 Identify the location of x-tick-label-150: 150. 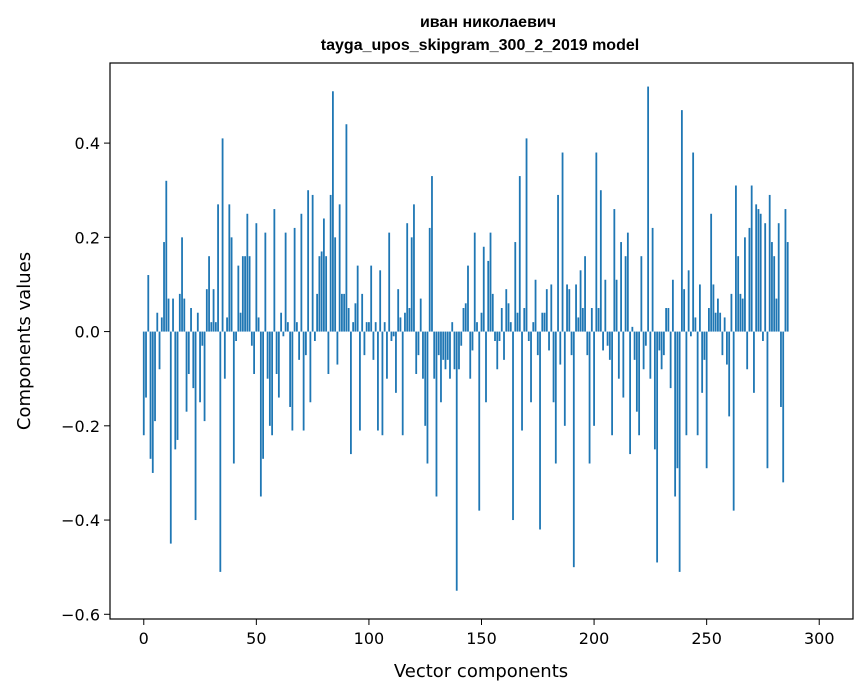
(481, 638).